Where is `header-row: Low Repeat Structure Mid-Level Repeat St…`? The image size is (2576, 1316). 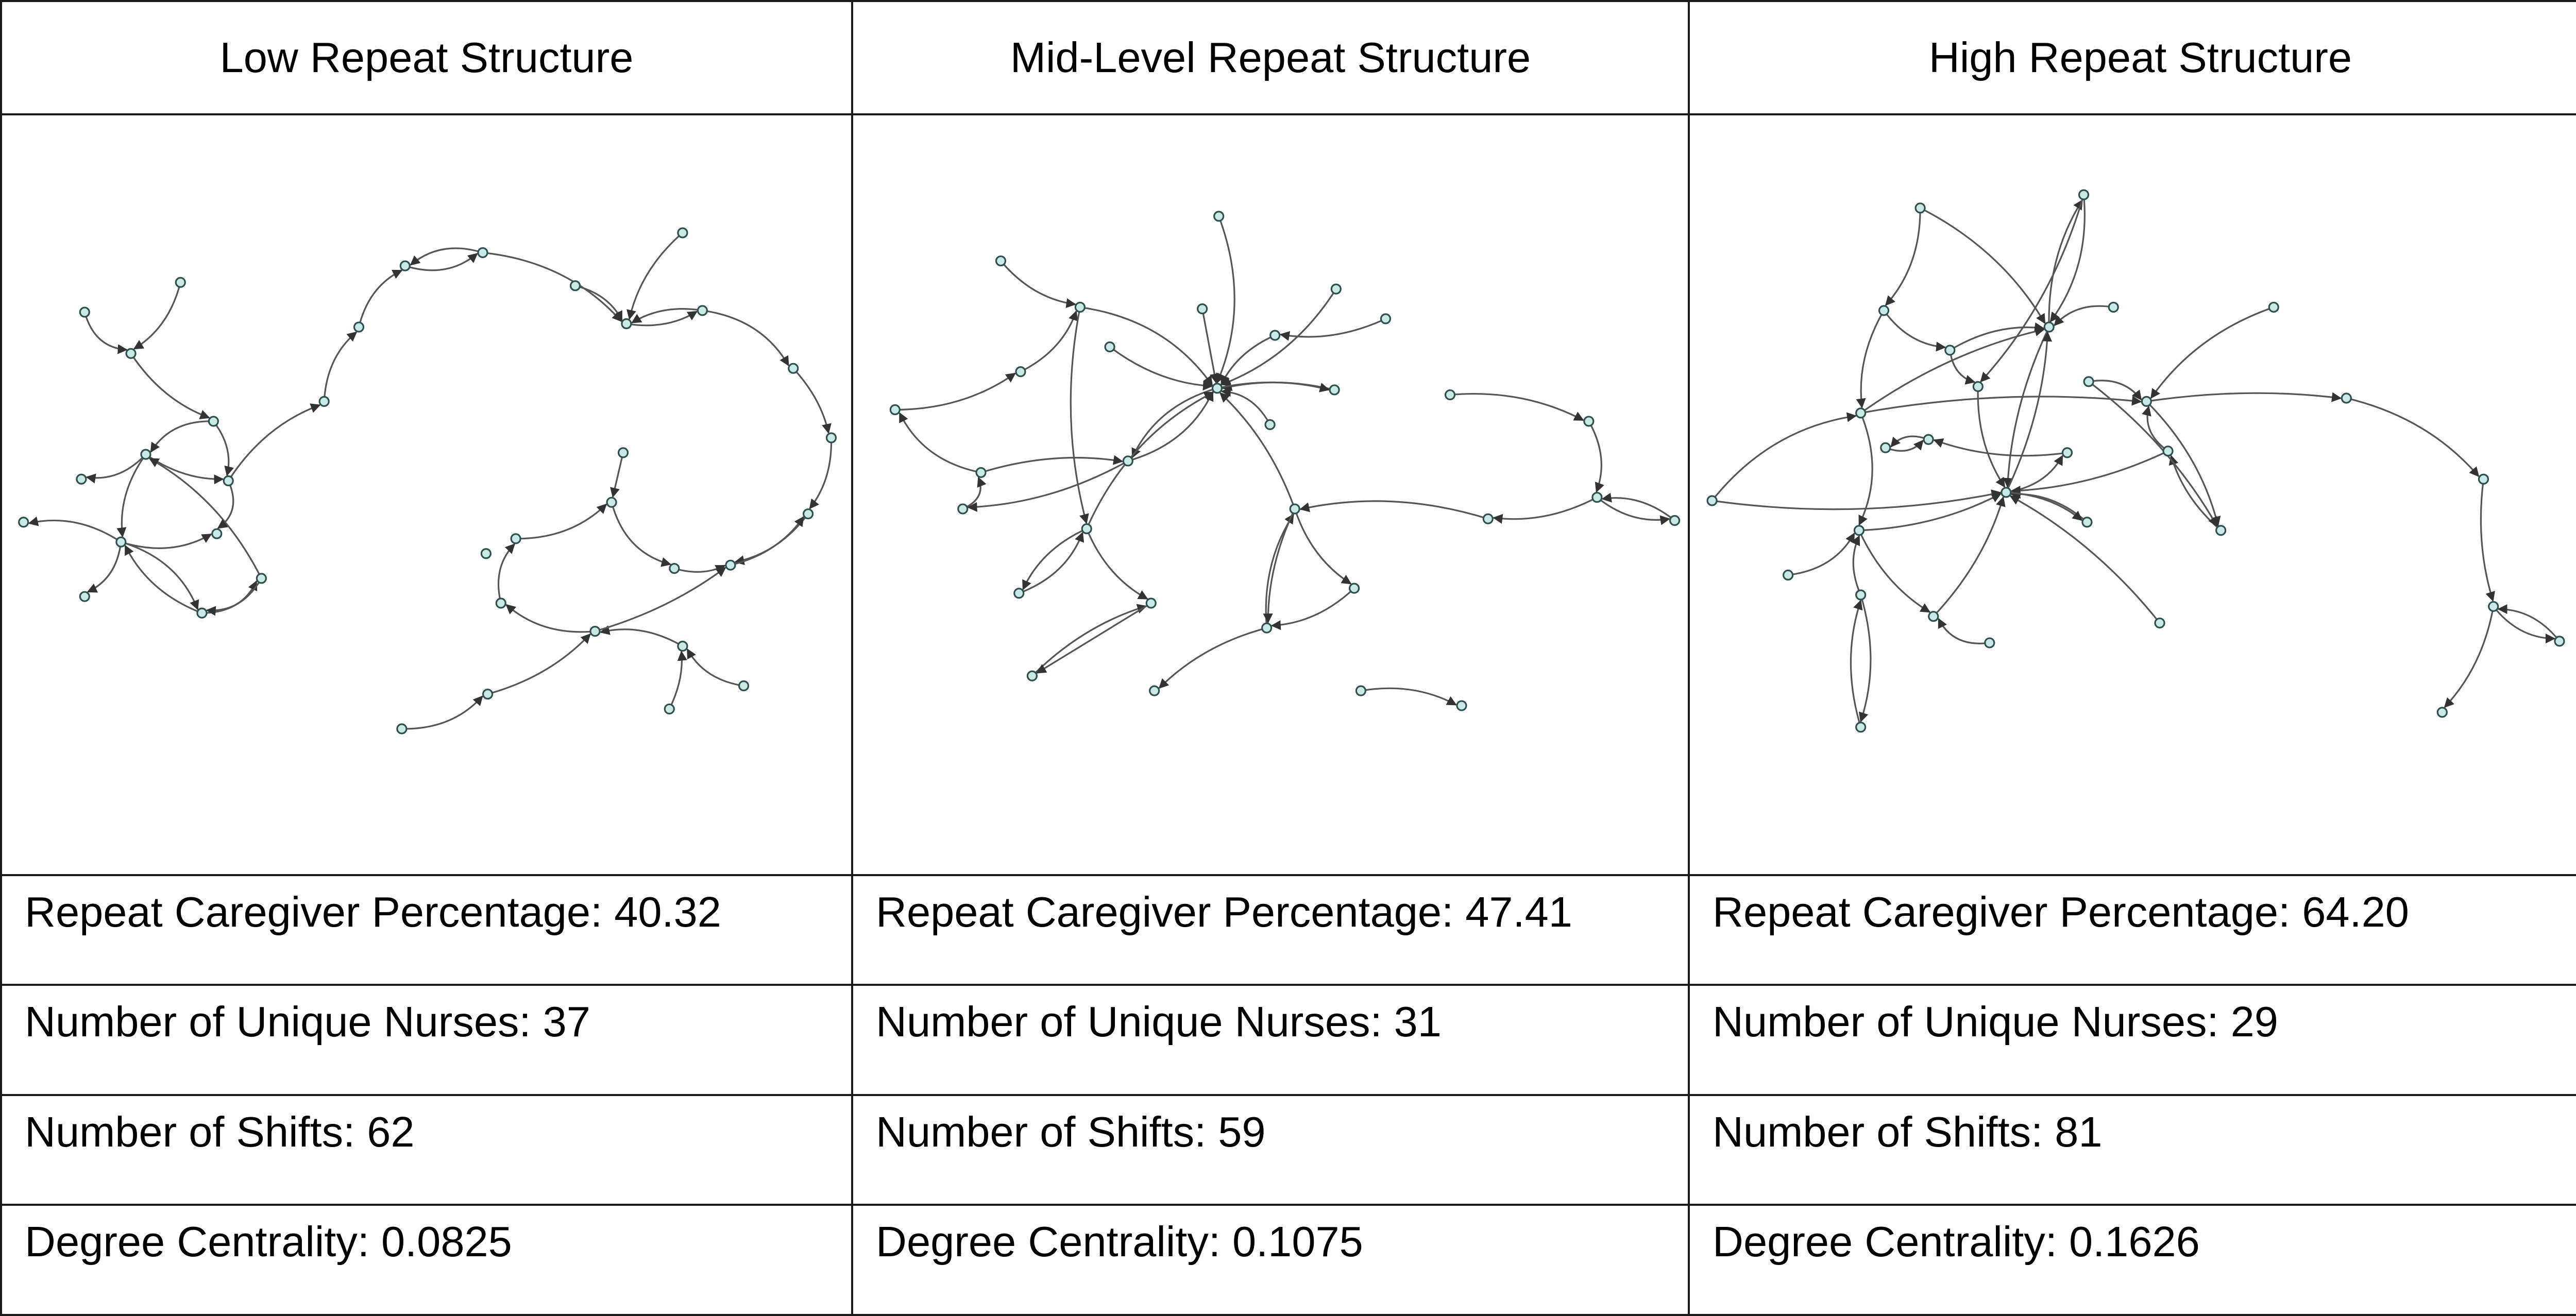 header-row: Low Repeat Structure Mid-Level Repeat St… is located at coordinates (1288, 57).